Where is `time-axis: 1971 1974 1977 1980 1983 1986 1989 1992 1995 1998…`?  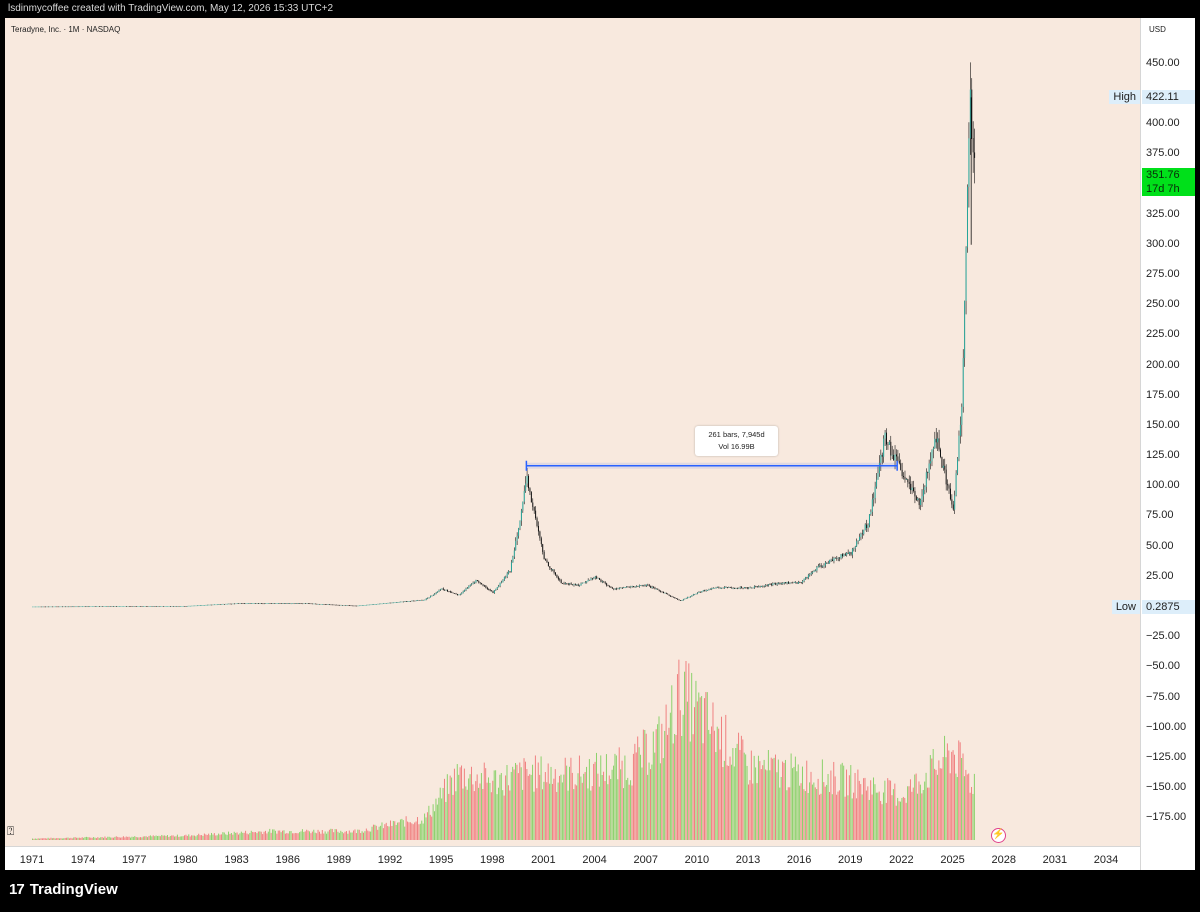
time-axis: 1971 1974 1977 1980 1983 1986 1989 1992 1995 1998… is located at coordinates (572, 858).